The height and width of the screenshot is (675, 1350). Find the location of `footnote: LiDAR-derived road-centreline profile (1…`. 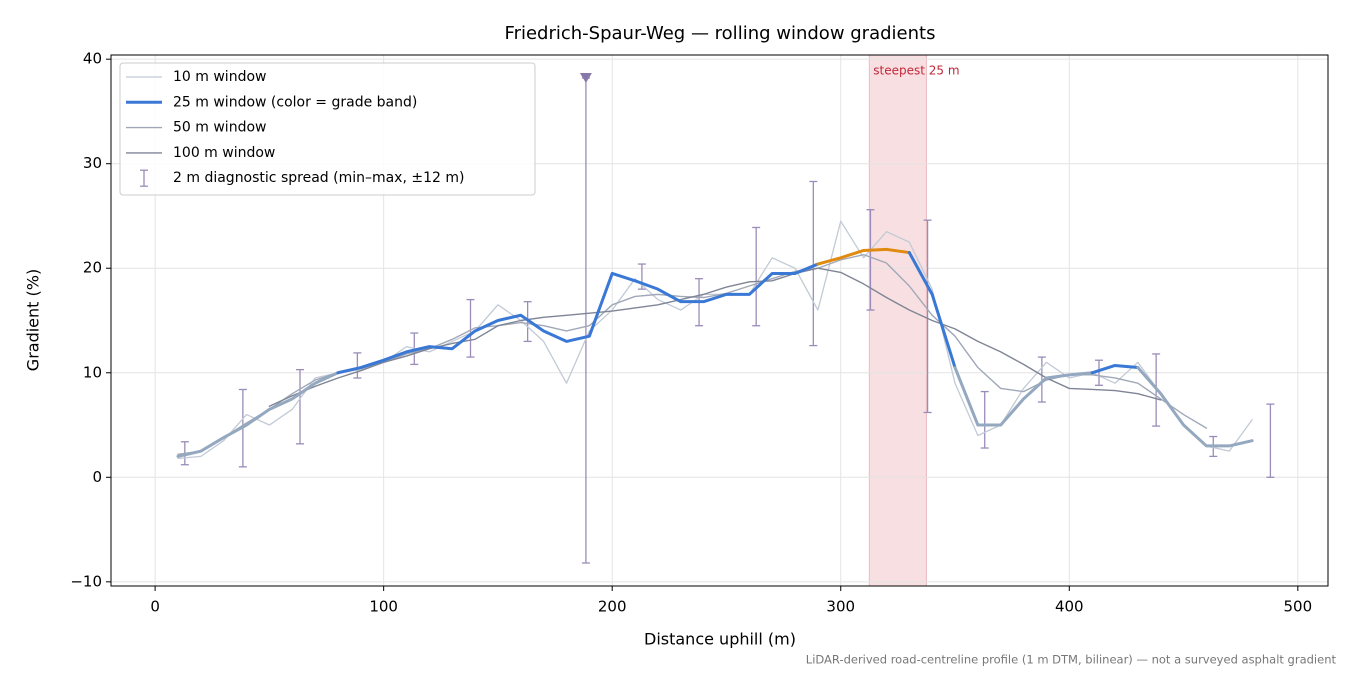

footnote: LiDAR-derived road-centreline profile (1… is located at coordinates (1071, 660).